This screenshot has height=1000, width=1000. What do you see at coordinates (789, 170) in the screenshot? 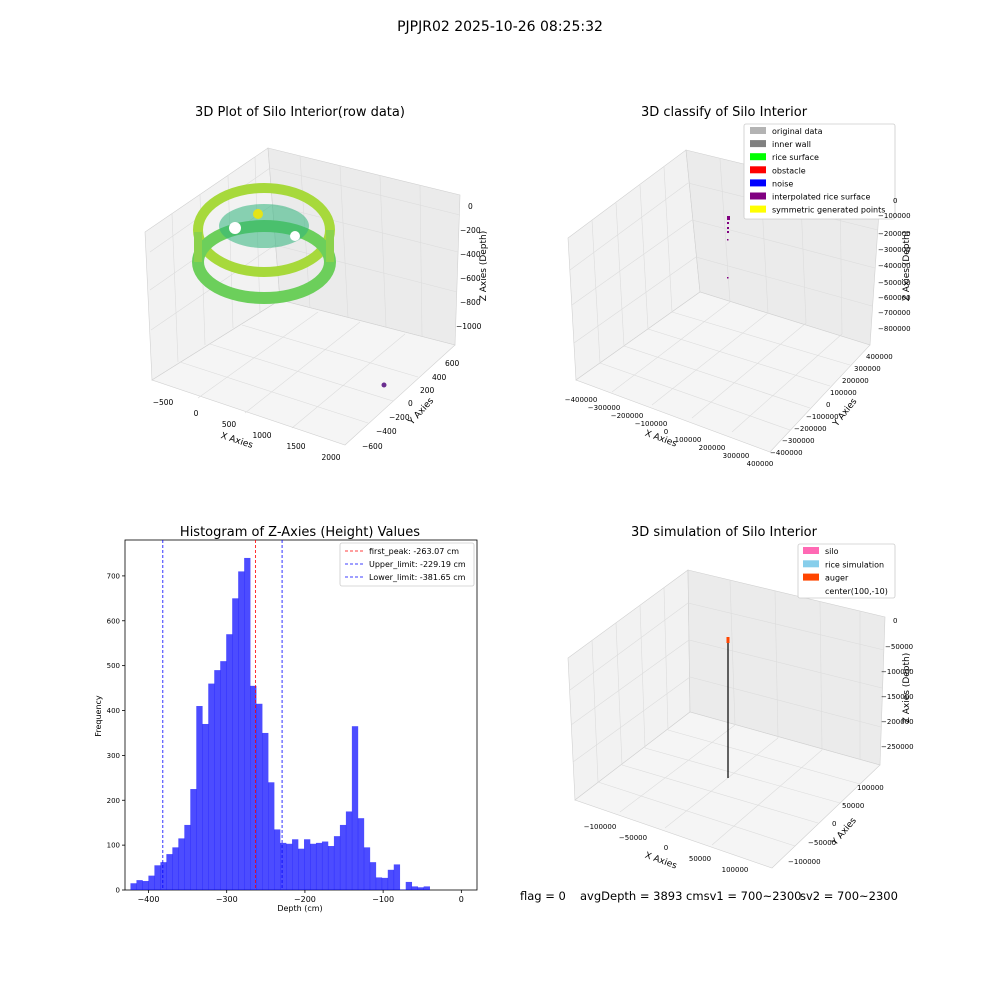
I see `classify-legend-label: obstacle` at bounding box center [789, 170].